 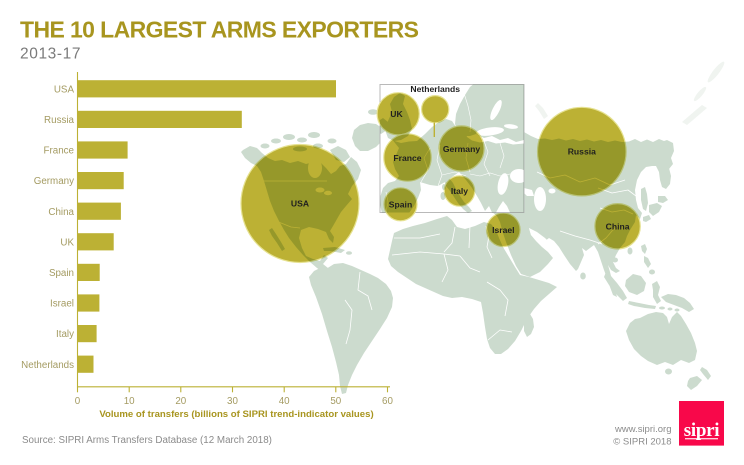 I want to click on svg-text: 20, so click(x=180, y=401).